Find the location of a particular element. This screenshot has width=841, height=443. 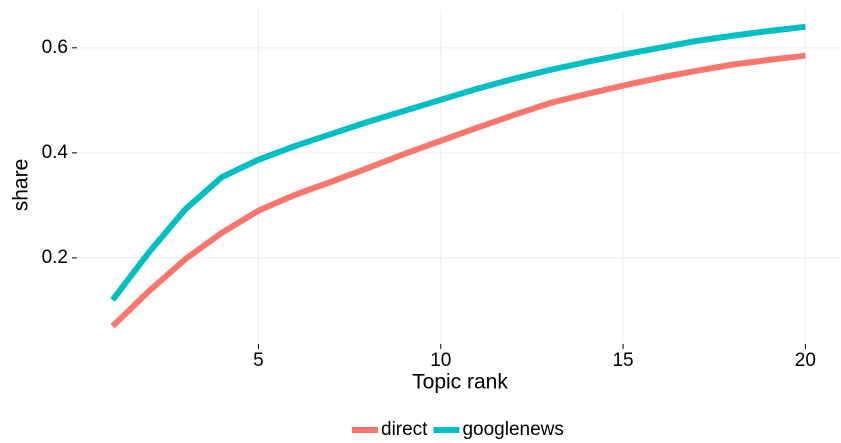

x-tick-label: 15 is located at coordinates (622, 360).